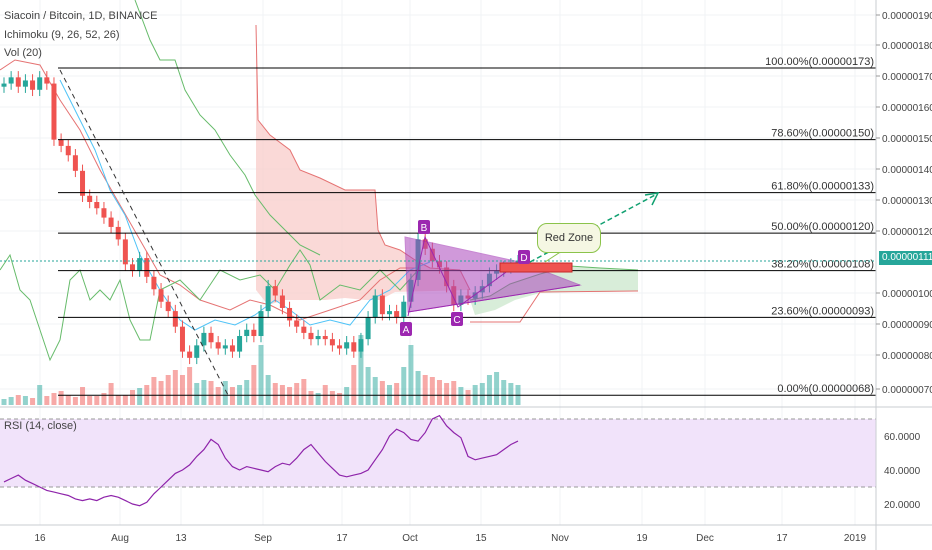  Describe the element at coordinates (261, 460) in the screenshot. I see `rsi-line` at that location.